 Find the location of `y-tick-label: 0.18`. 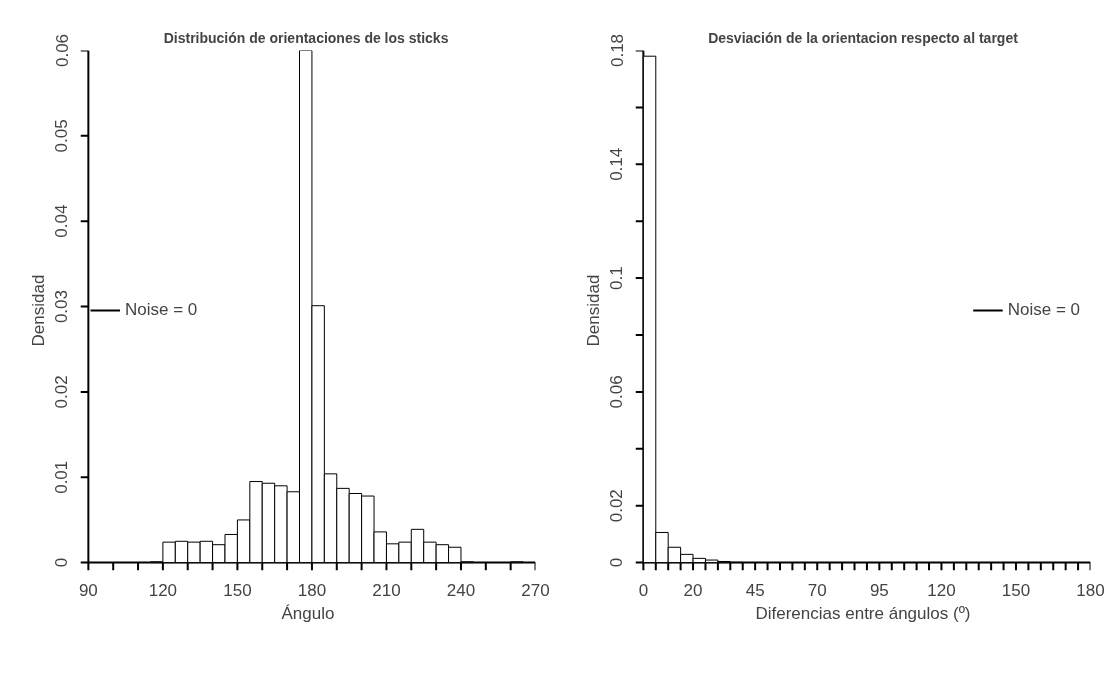

y-tick-label: 0.18 is located at coordinates (617, 50).